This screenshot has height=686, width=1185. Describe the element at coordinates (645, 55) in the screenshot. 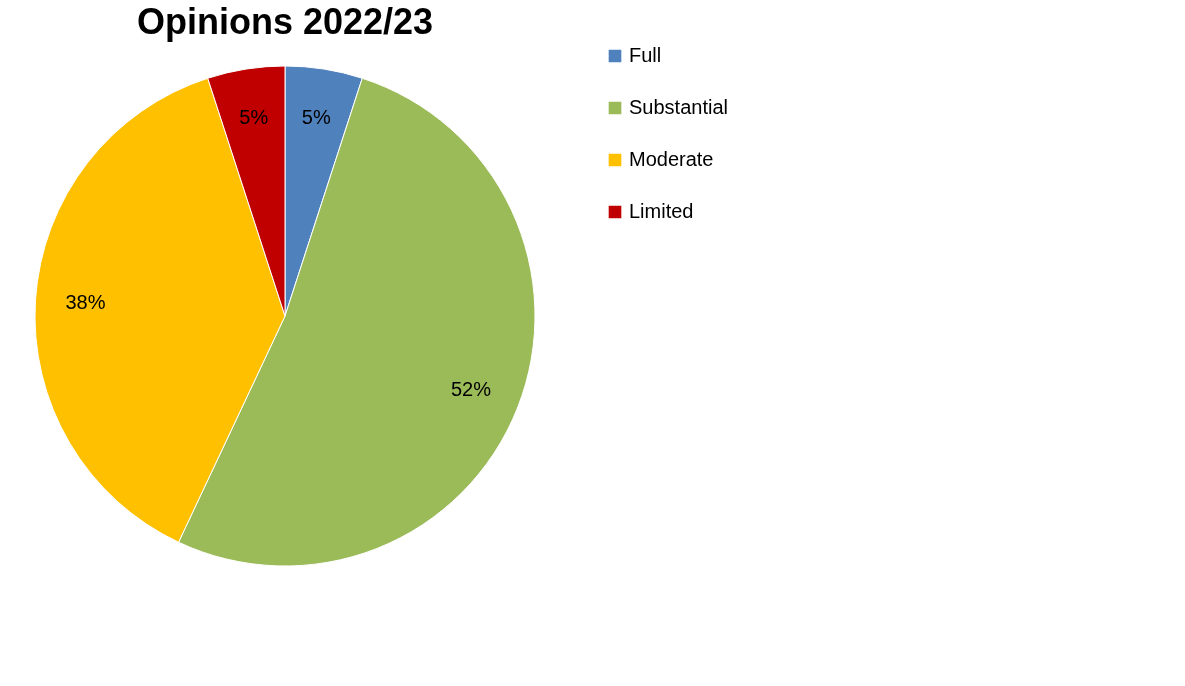

I see `legend-label: Full` at that location.